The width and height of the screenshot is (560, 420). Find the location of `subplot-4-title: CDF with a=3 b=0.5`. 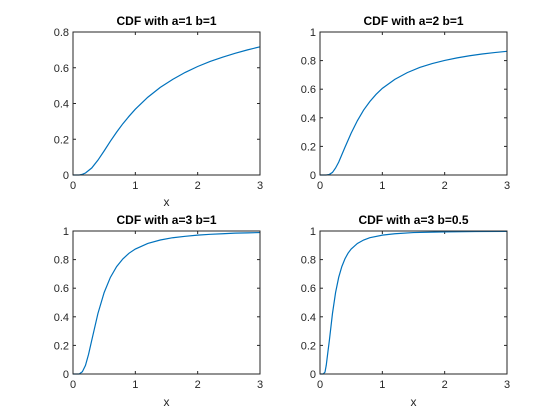

subplot-4-title: CDF with a=3 b=0.5 is located at coordinates (413, 220).